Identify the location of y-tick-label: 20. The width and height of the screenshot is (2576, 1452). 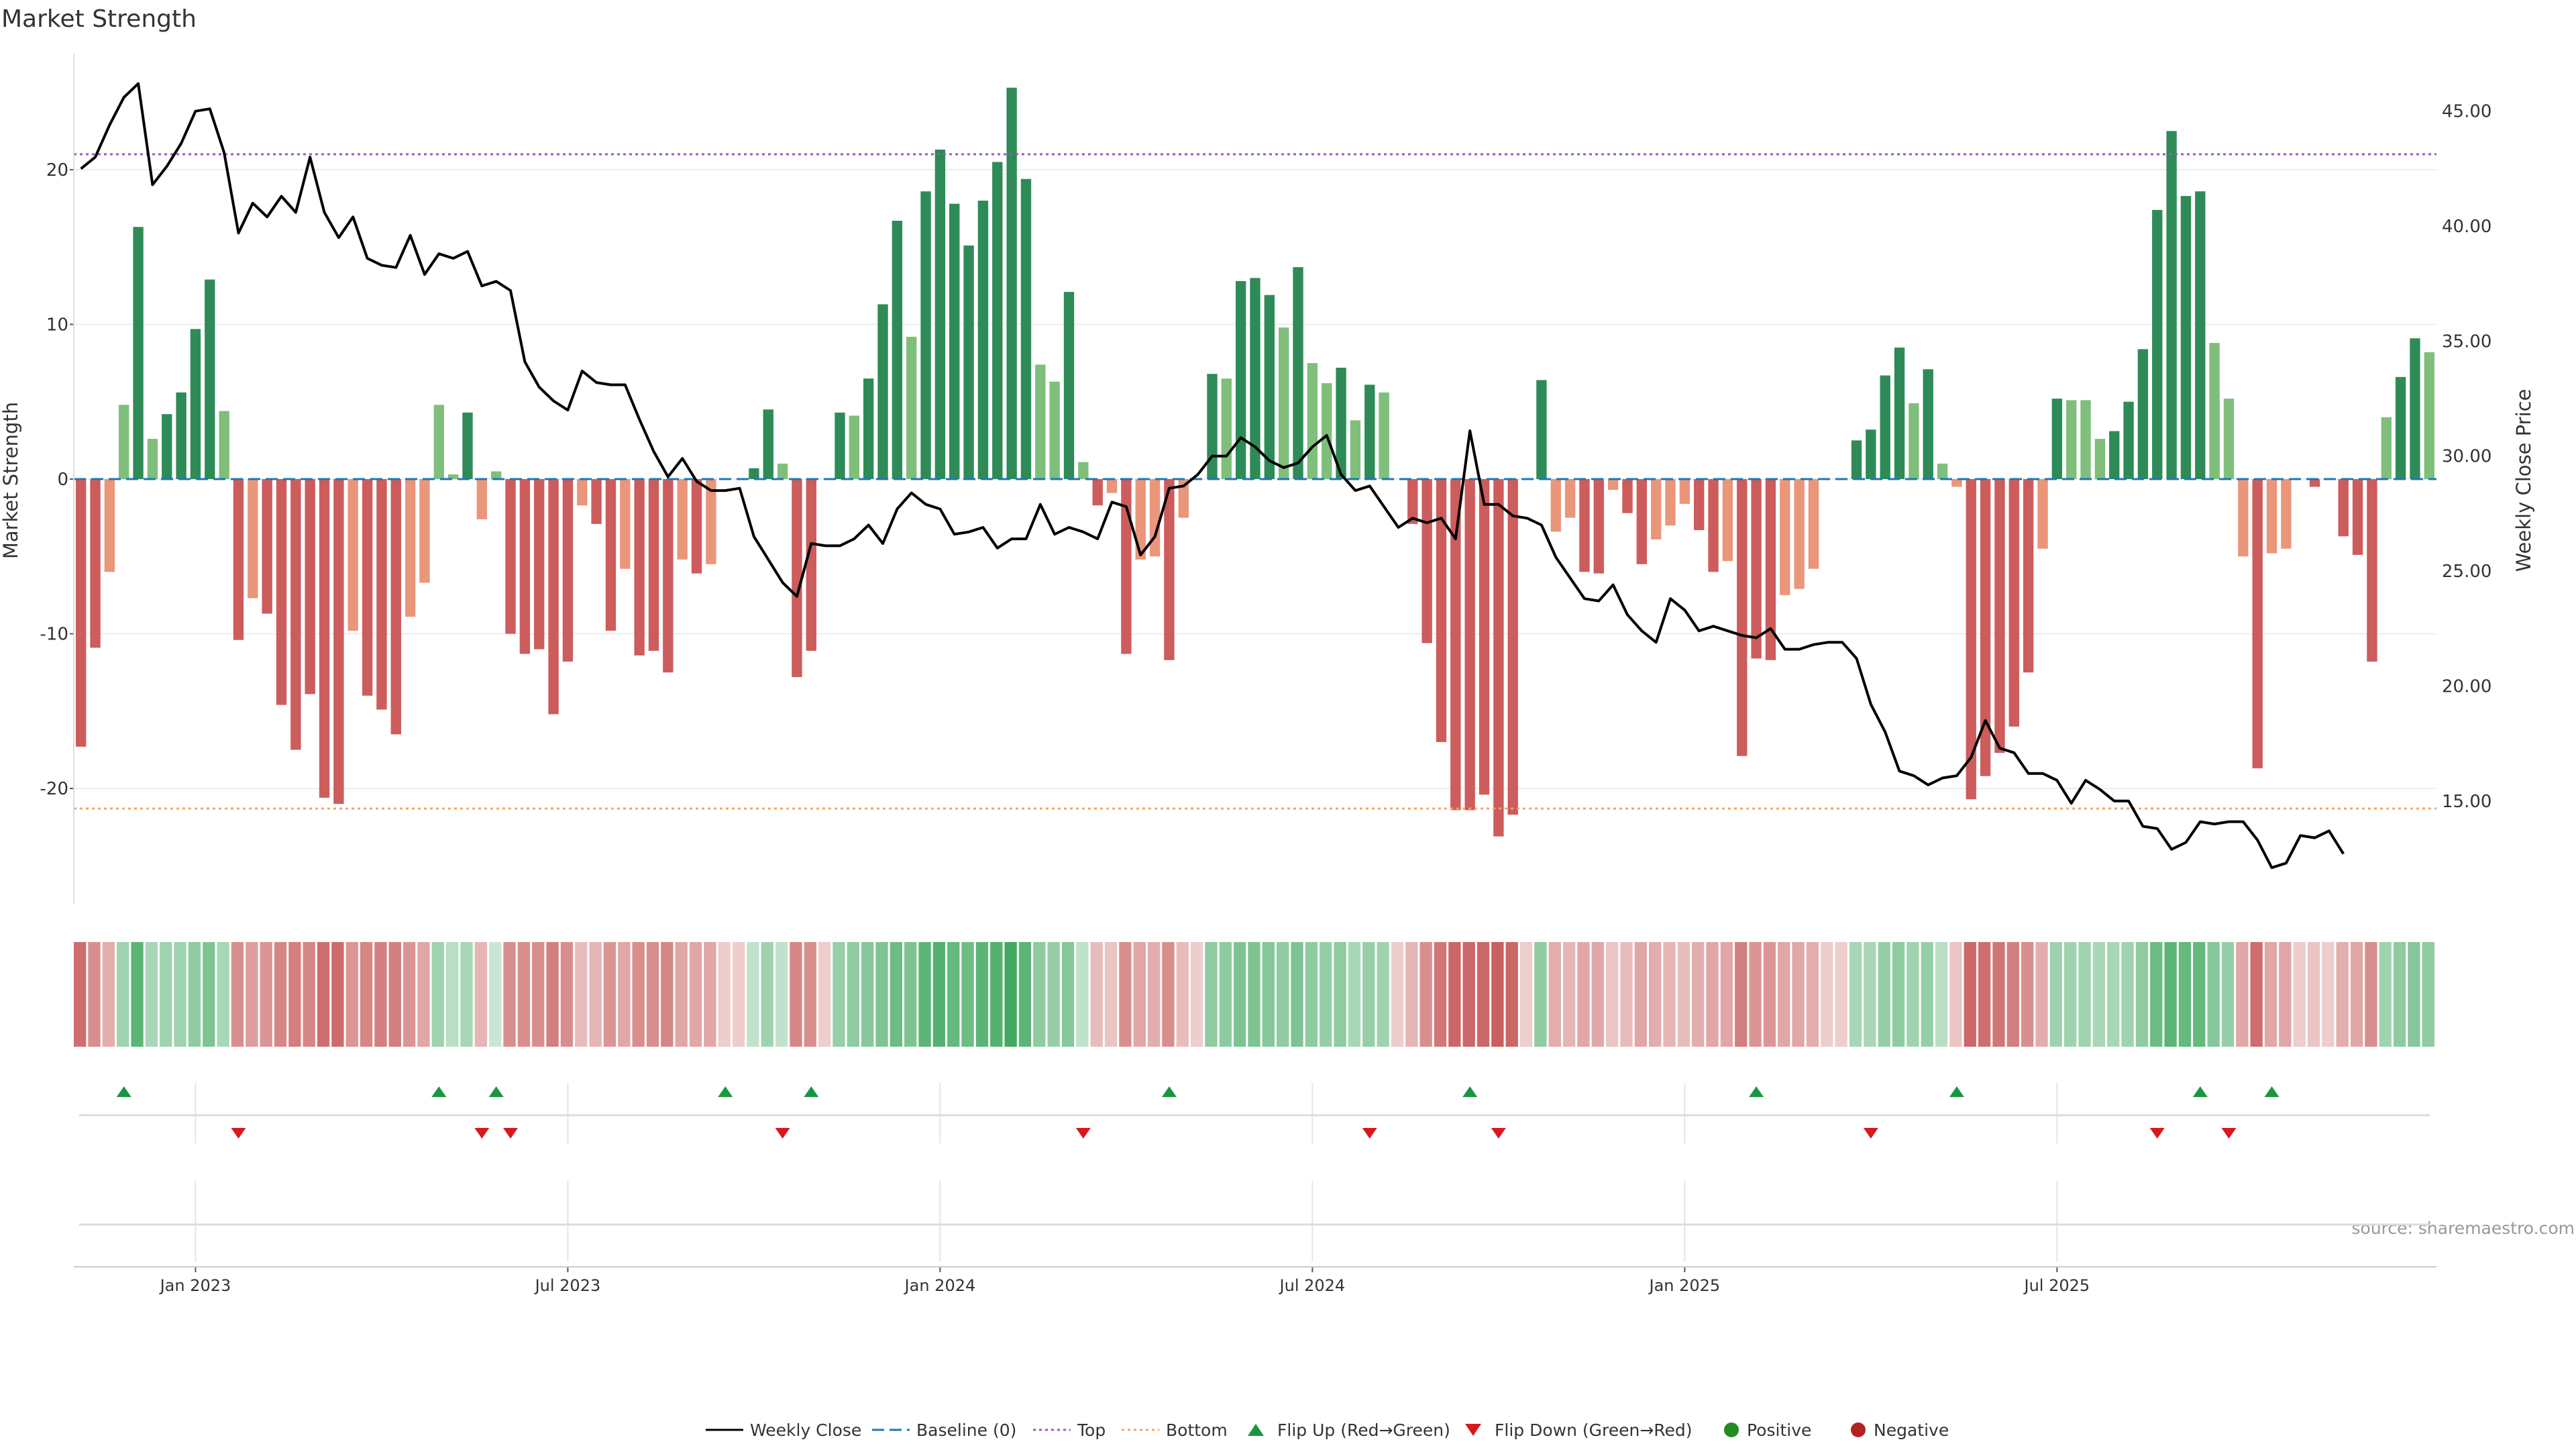
(57, 170).